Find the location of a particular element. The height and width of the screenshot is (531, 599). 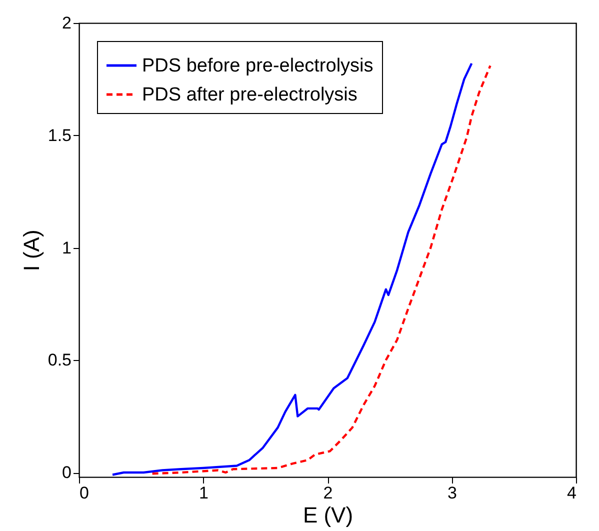

x-tick-label: 1 is located at coordinates (203, 493).